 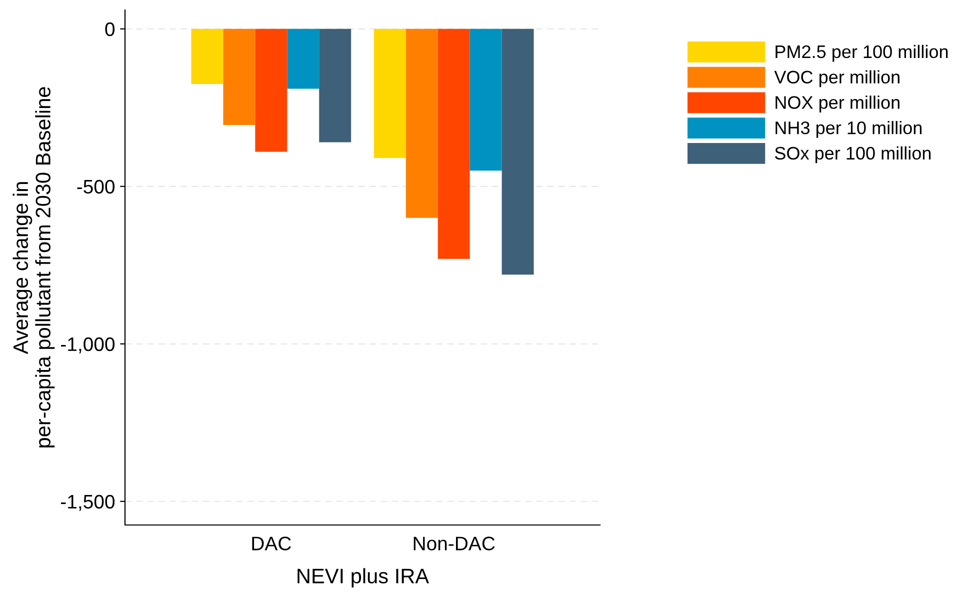 What do you see at coordinates (88, 502) in the screenshot?
I see `y-tick-label: -1,500` at bounding box center [88, 502].